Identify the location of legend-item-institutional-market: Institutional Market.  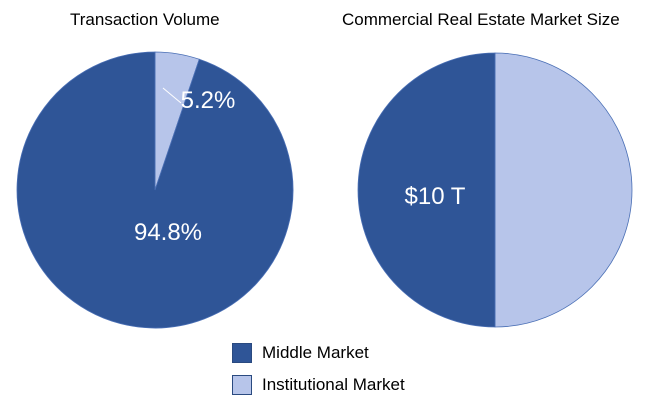
(318, 385).